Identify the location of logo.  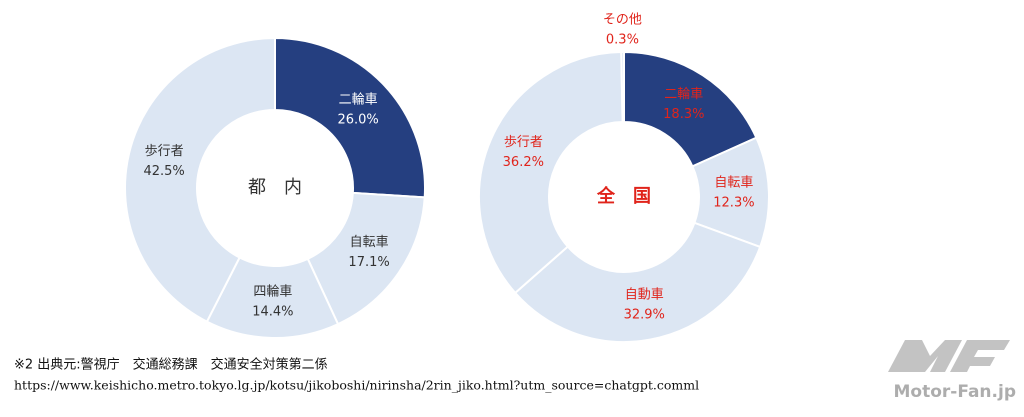
(949, 356).